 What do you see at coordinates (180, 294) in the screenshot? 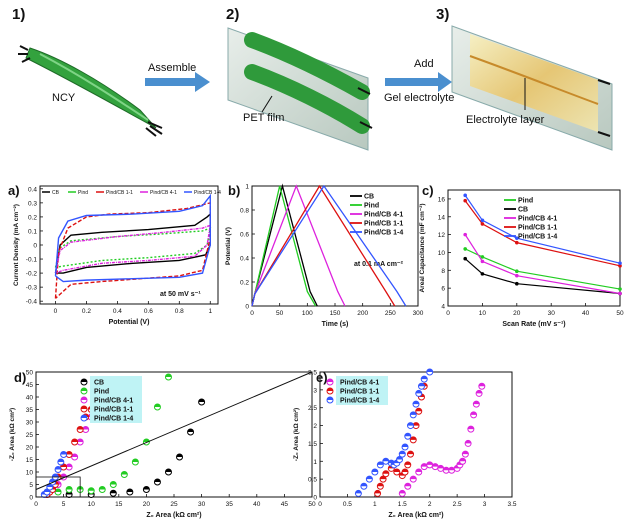
I see `annotation-a: at 50 mV s⁻¹` at bounding box center [180, 294].